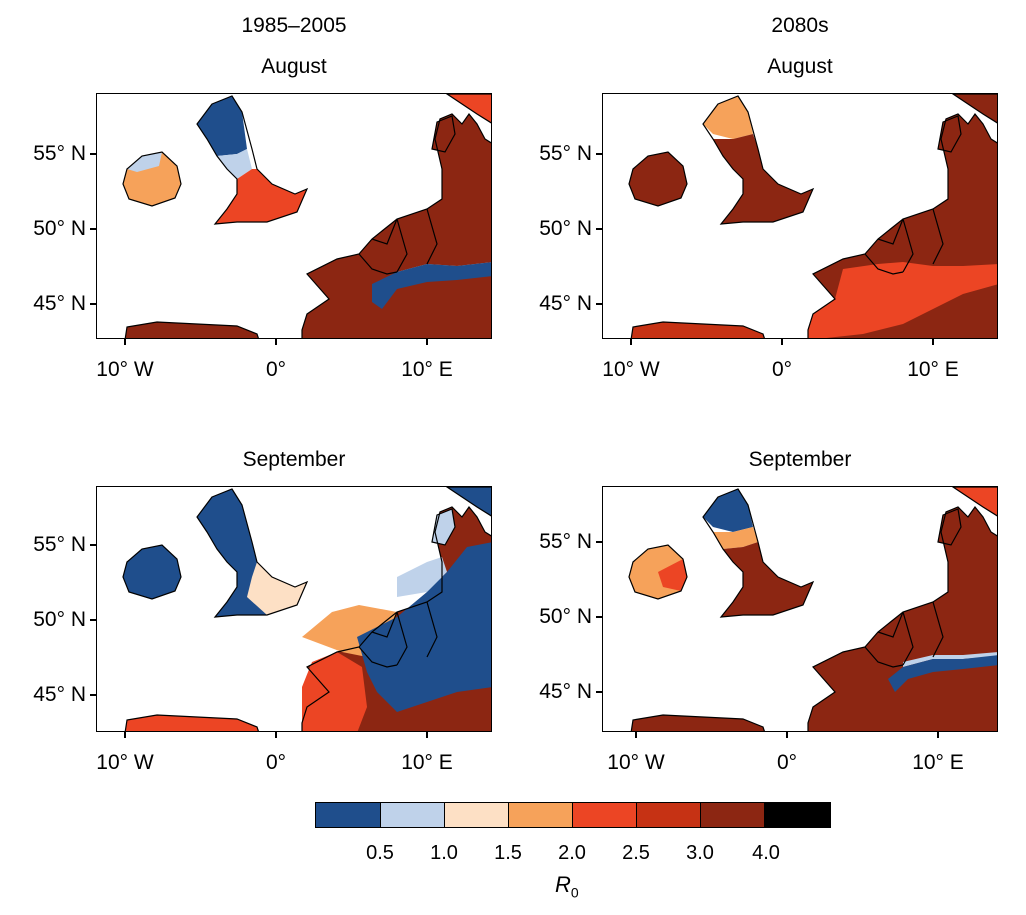 This screenshot has height=915, width=1026. I want to click on map-panel-hist-september, so click(294, 609).